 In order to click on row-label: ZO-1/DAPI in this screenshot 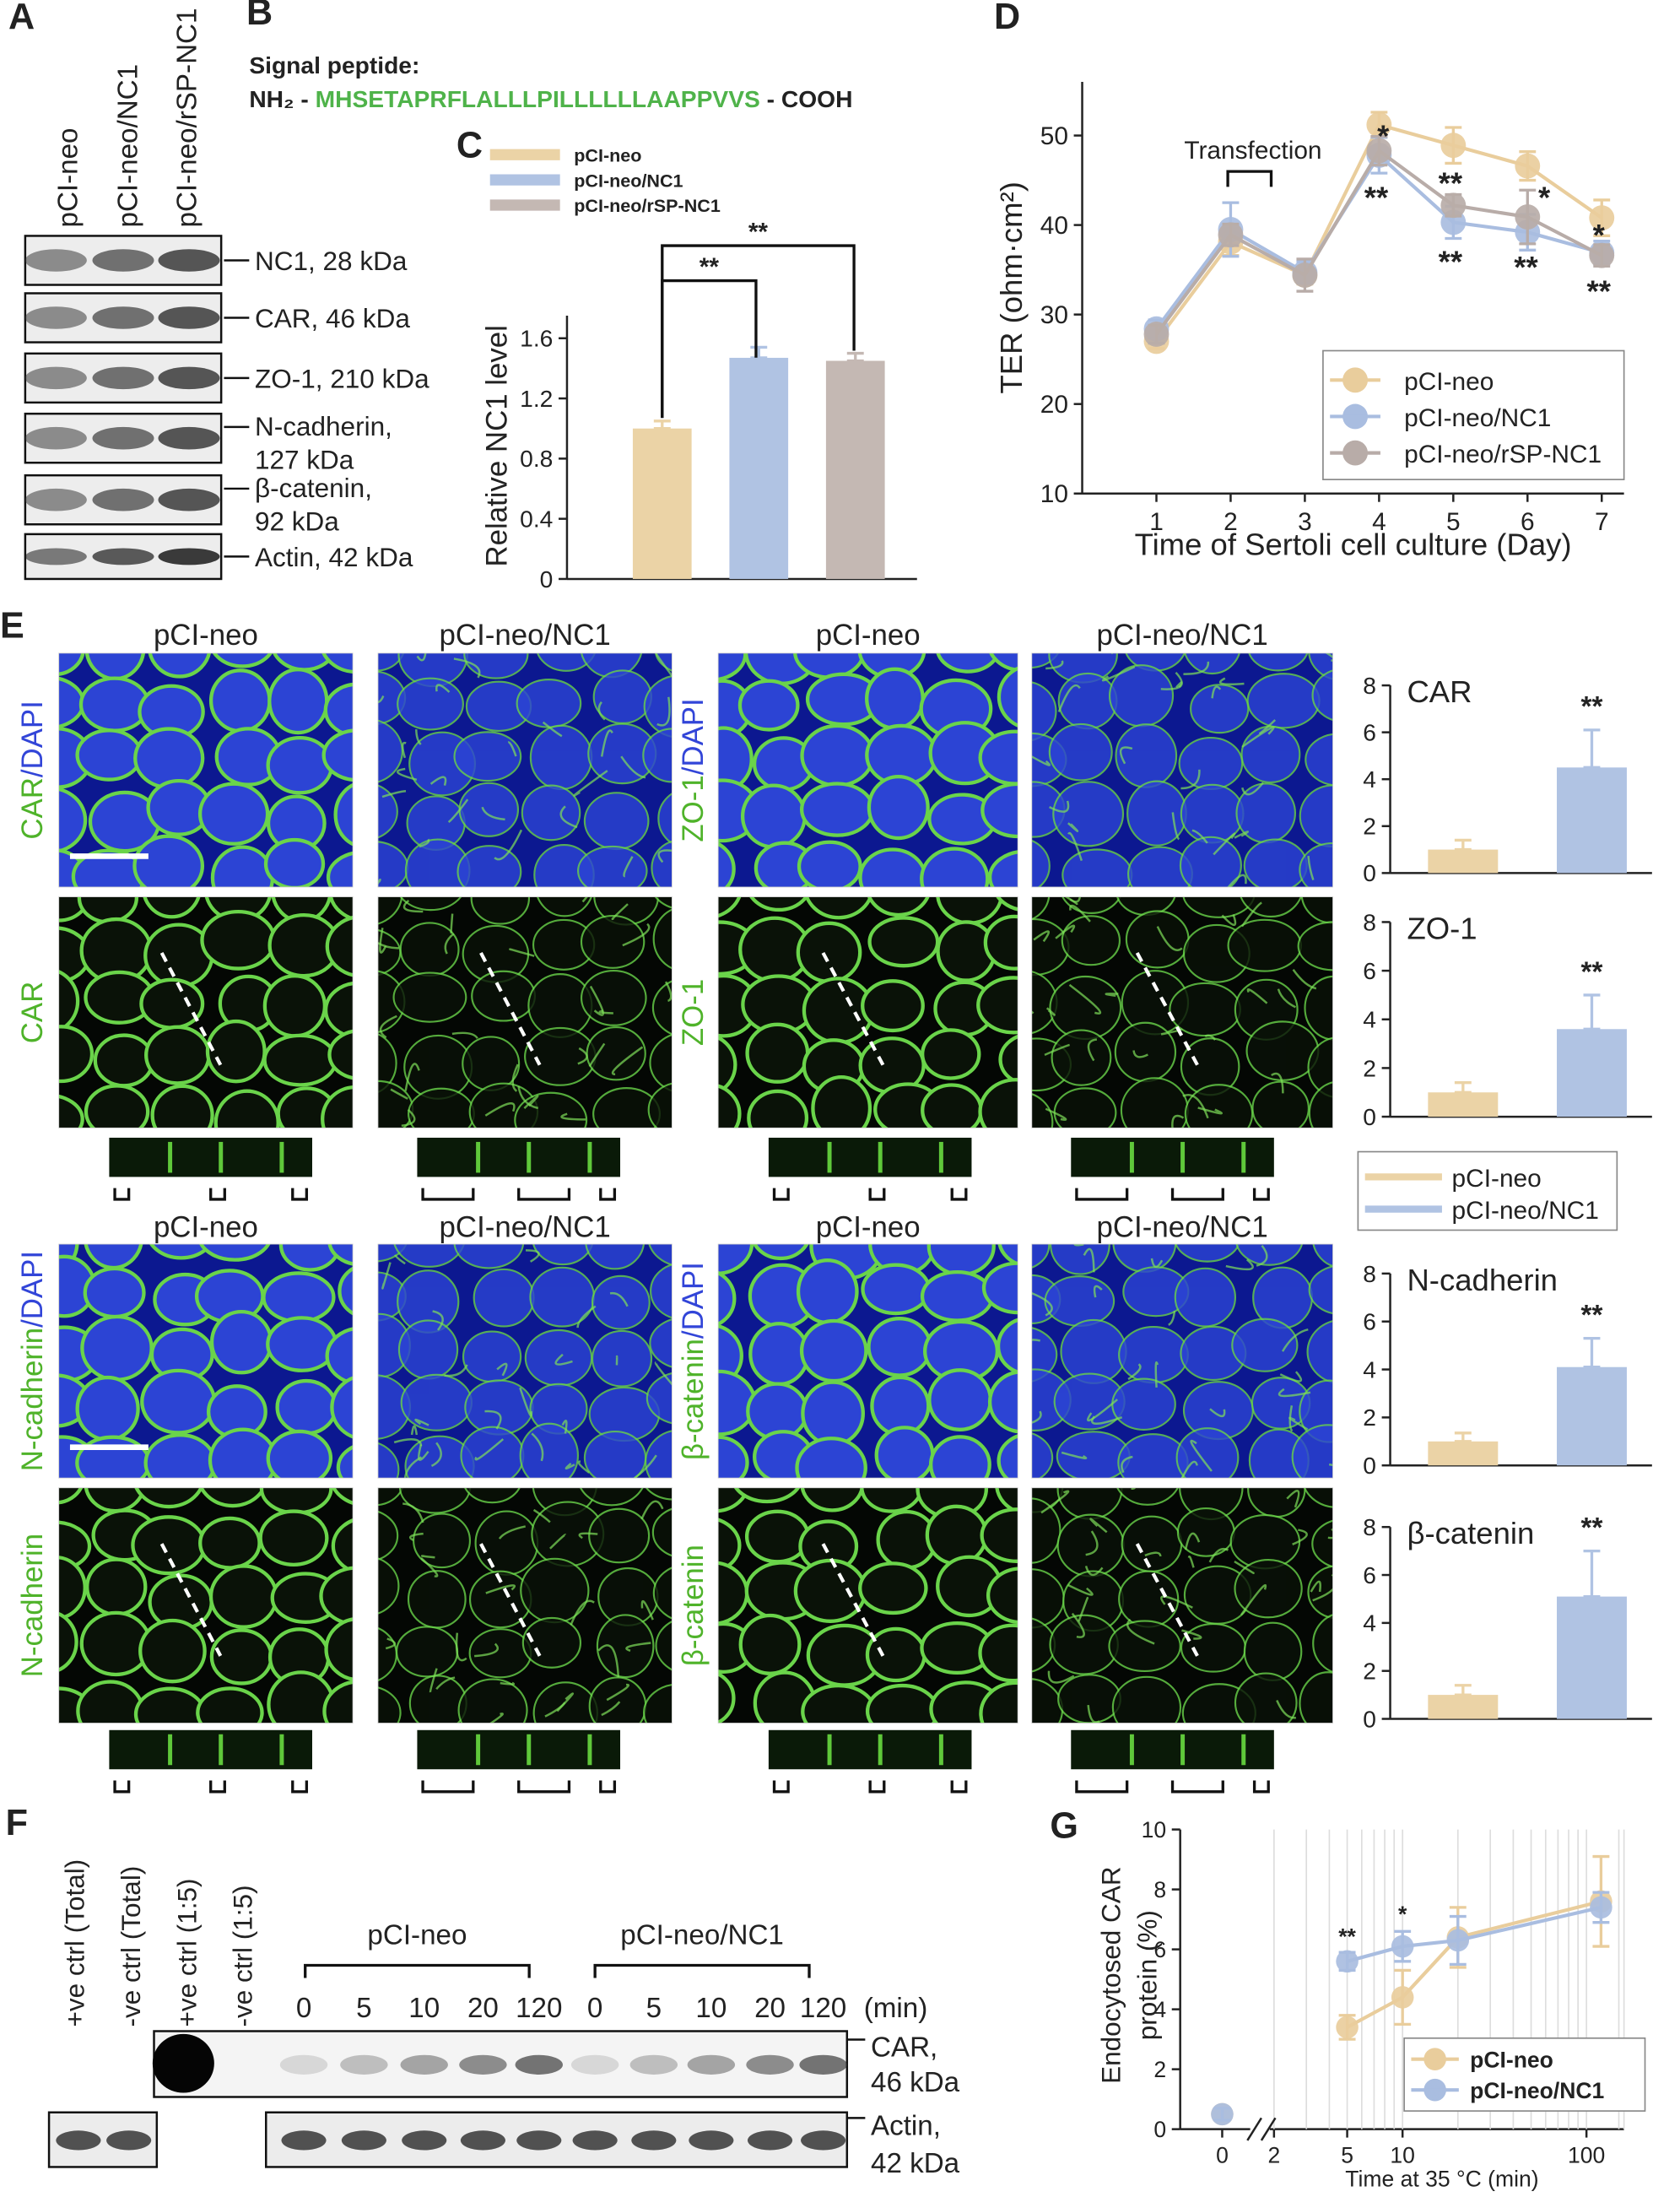, I will do `click(693, 769)`.